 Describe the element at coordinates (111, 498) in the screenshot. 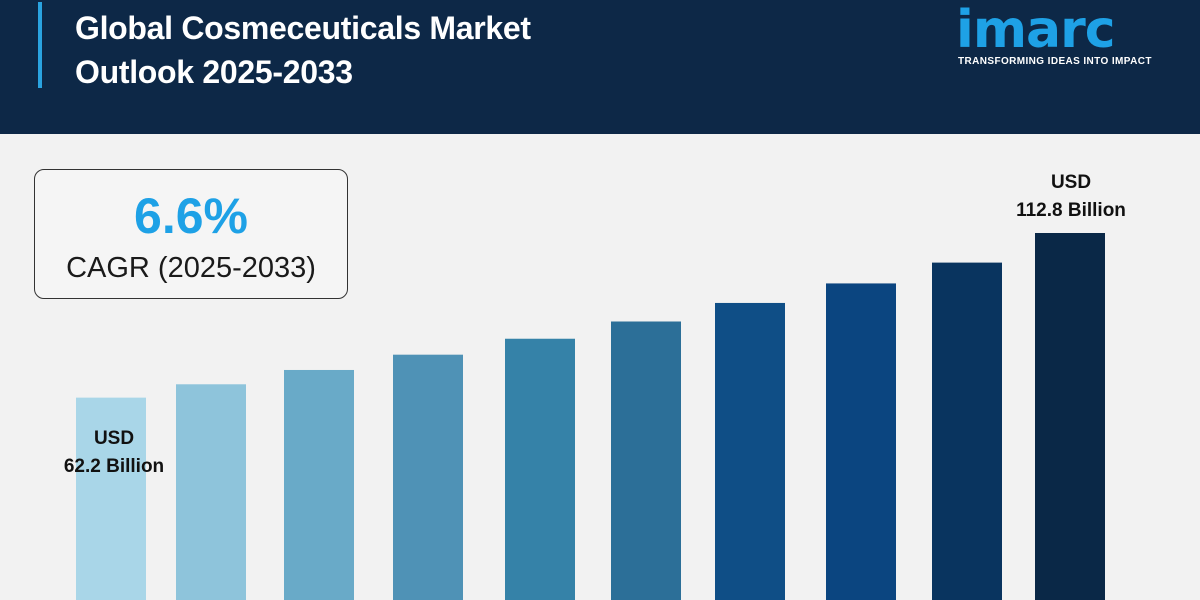

I see `bar-2025` at that location.